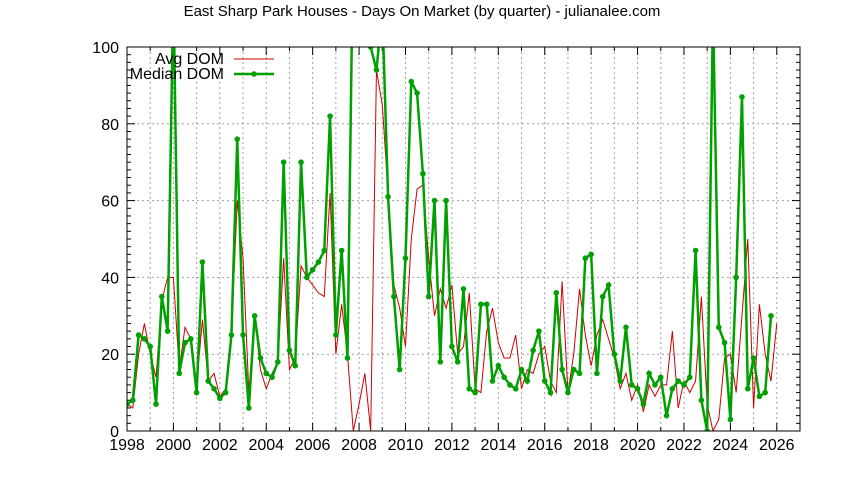  I want to click on x-tick-label: 2004, so click(266, 445).